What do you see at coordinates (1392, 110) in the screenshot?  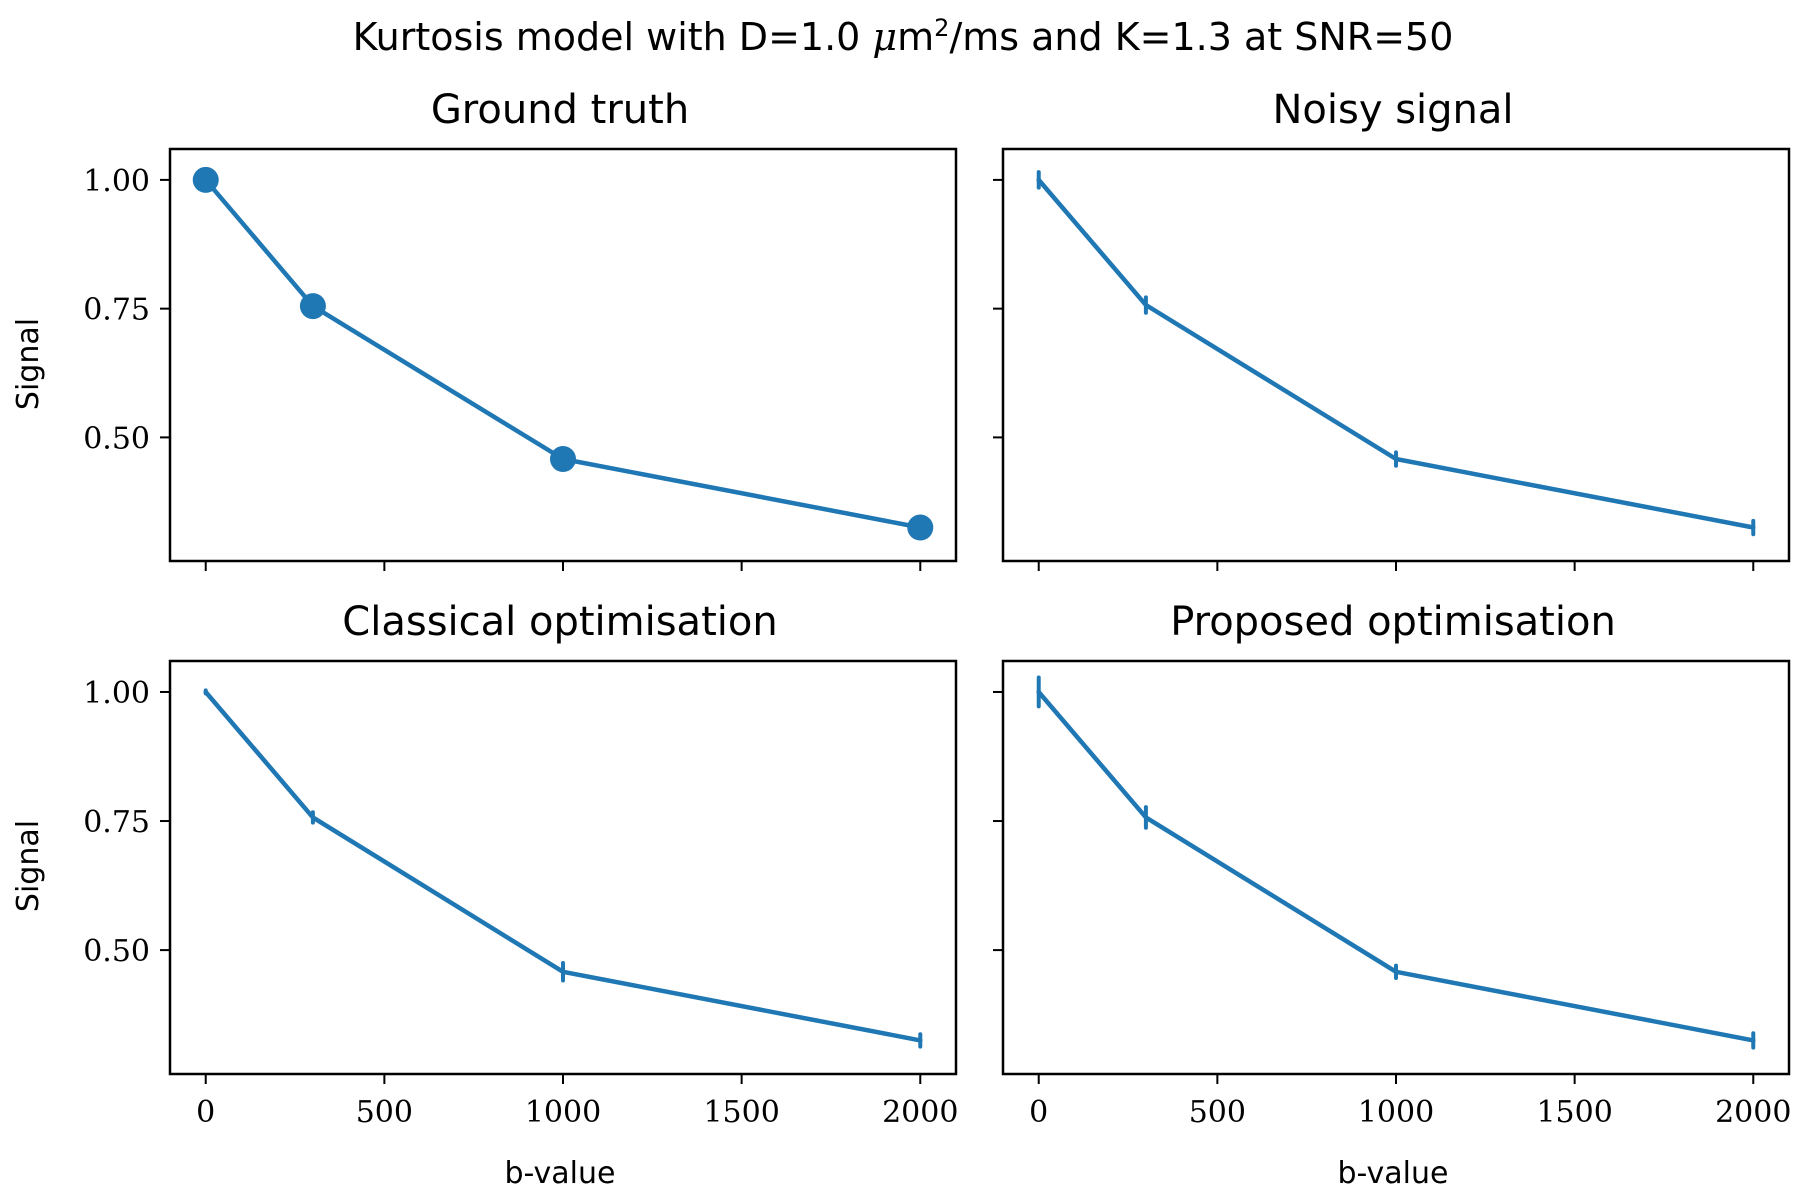 I see `panel-title: Noisy signal` at bounding box center [1392, 110].